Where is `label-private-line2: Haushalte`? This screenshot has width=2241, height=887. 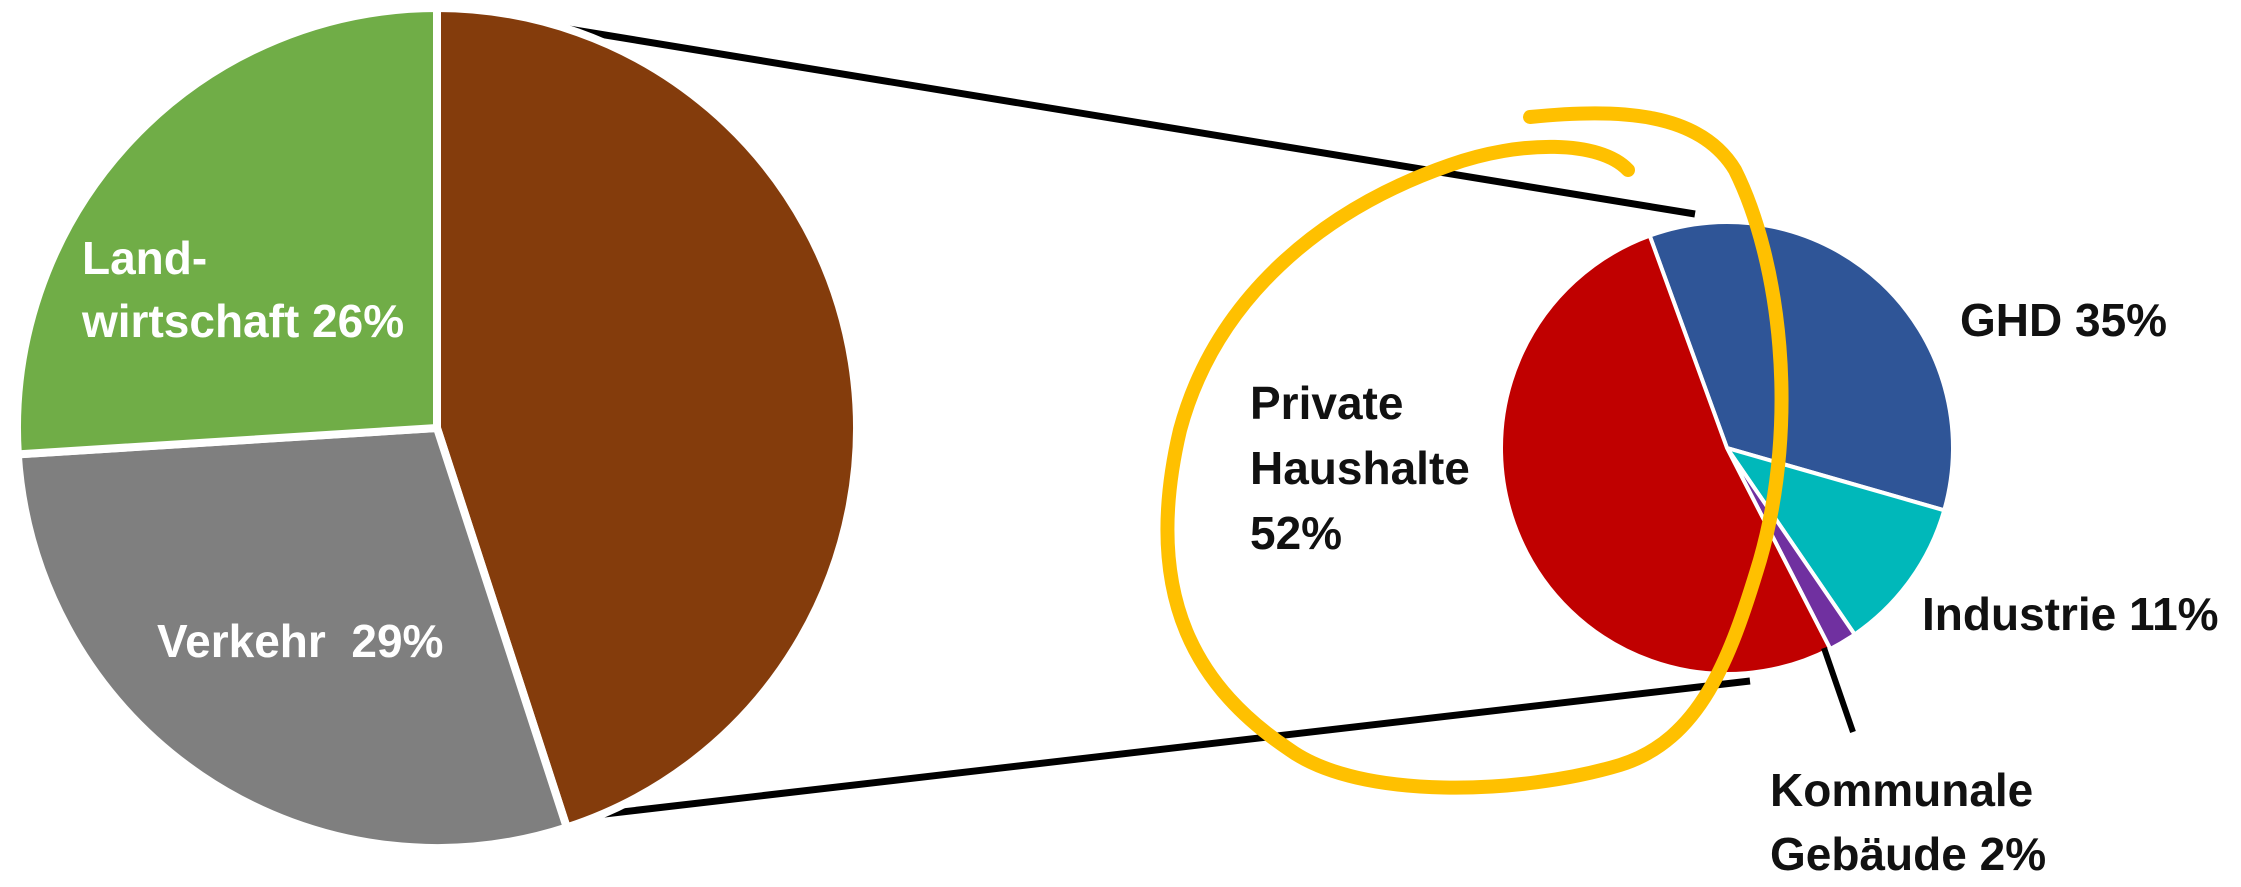 label-private-line2: Haushalte is located at coordinates (1360, 468).